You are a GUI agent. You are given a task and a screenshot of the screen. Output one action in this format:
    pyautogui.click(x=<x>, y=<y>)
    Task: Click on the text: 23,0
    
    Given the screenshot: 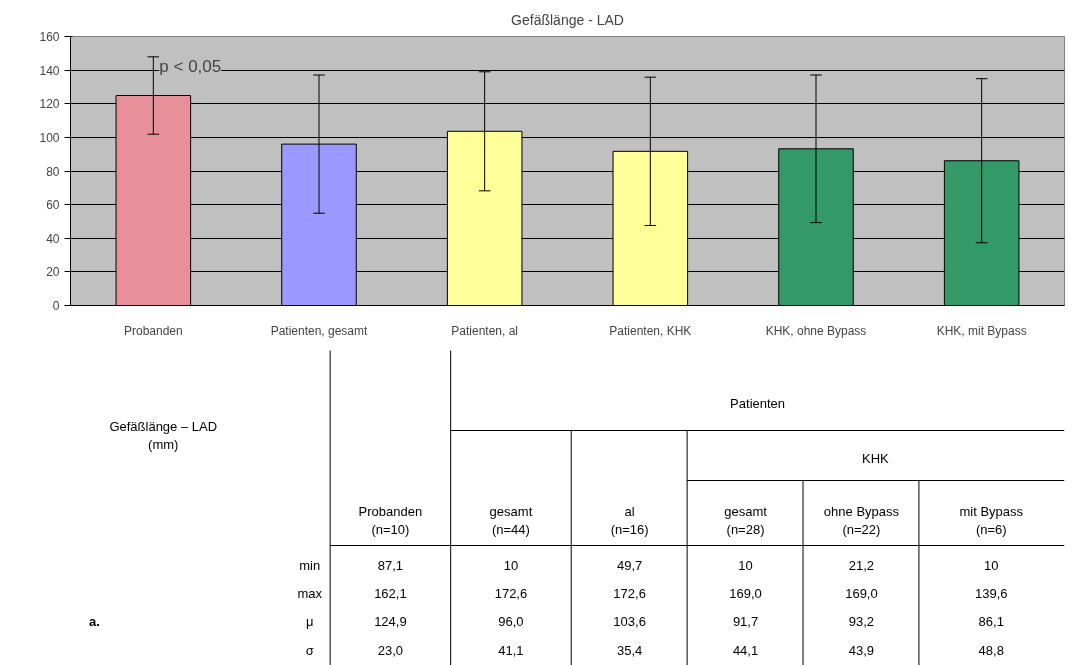 What is the action you would take?
    pyautogui.click(x=390, y=650)
    